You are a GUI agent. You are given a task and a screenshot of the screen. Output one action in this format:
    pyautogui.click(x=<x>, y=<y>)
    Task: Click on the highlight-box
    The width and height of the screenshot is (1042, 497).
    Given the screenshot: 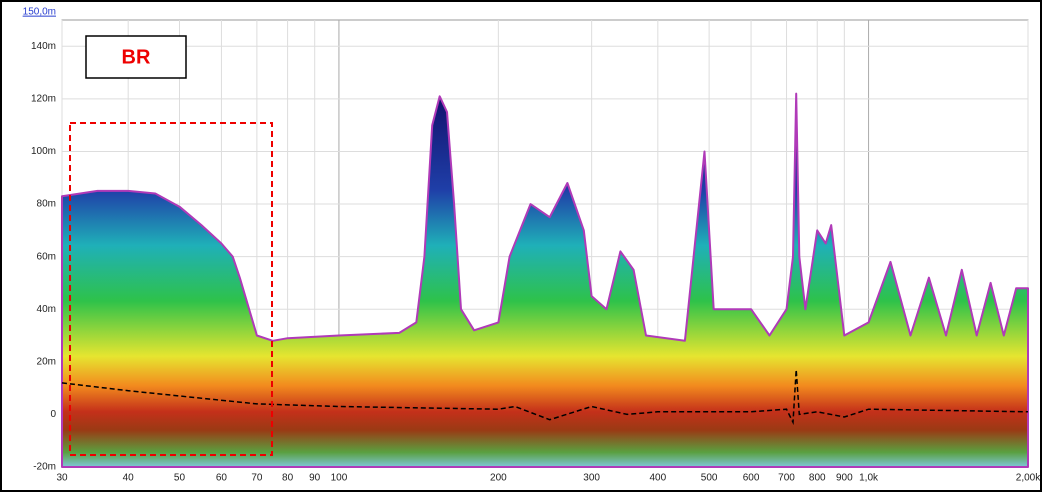 What is the action you would take?
    pyautogui.click(x=171, y=289)
    